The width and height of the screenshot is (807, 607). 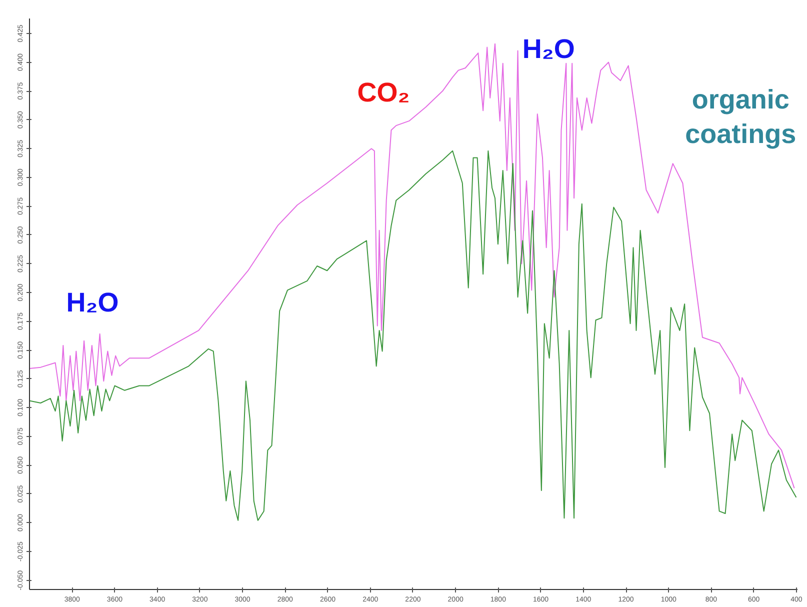 What do you see at coordinates (740, 116) in the screenshot?
I see `annotation: organic coatings` at bounding box center [740, 116].